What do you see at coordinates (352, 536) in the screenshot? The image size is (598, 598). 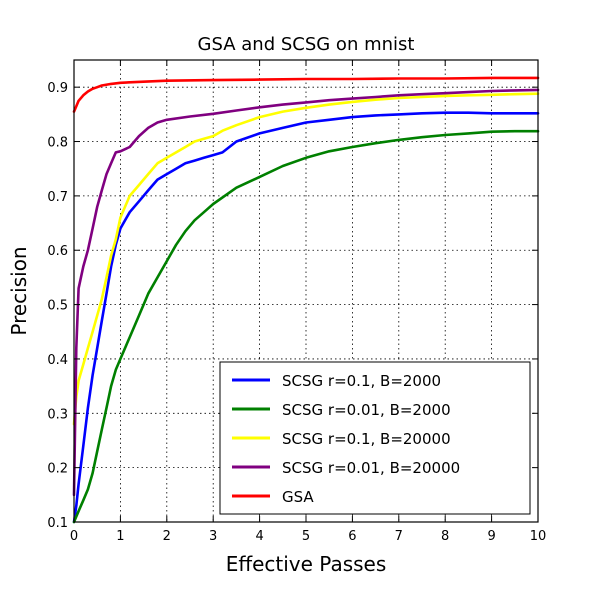 I see `x-tick-label: 6` at bounding box center [352, 536].